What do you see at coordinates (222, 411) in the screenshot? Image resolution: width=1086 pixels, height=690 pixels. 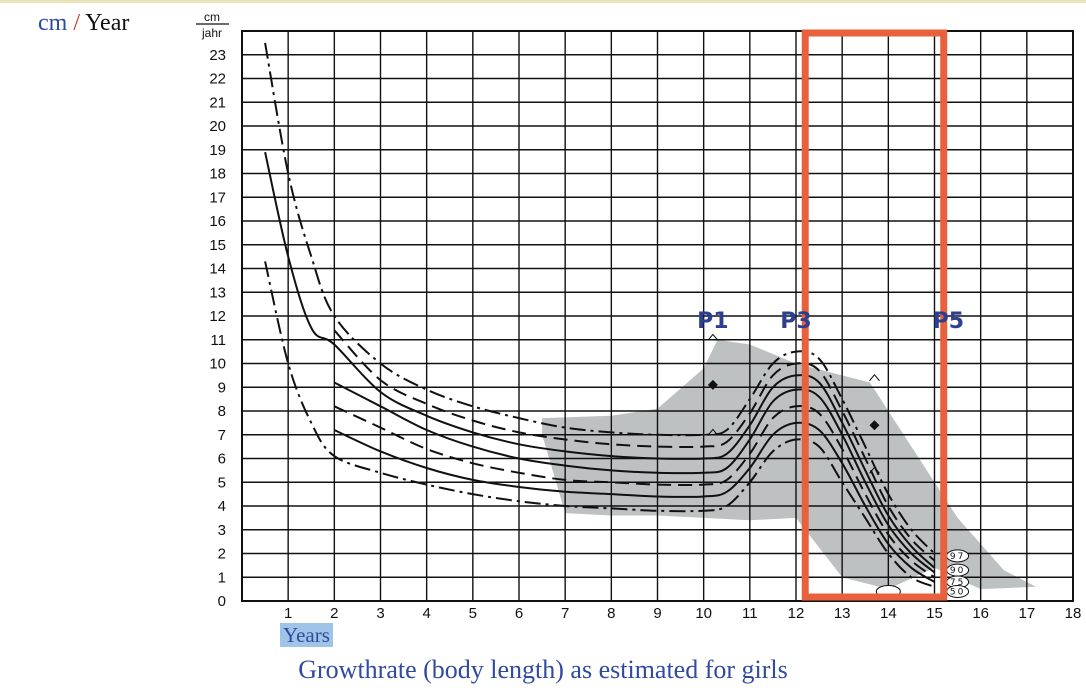 I see `y-tick-label: 8` at bounding box center [222, 411].